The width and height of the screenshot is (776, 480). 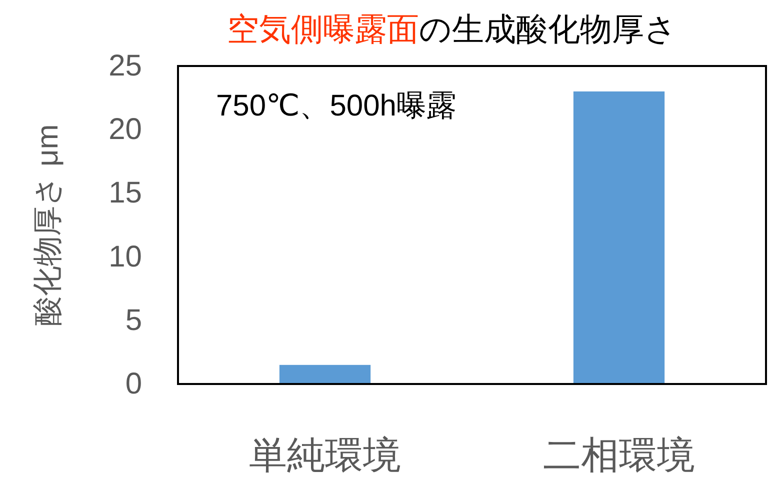 What do you see at coordinates (452, 29) in the screenshot?
I see `title: 空気側曝露面の生成酸化物厚さ` at bounding box center [452, 29].